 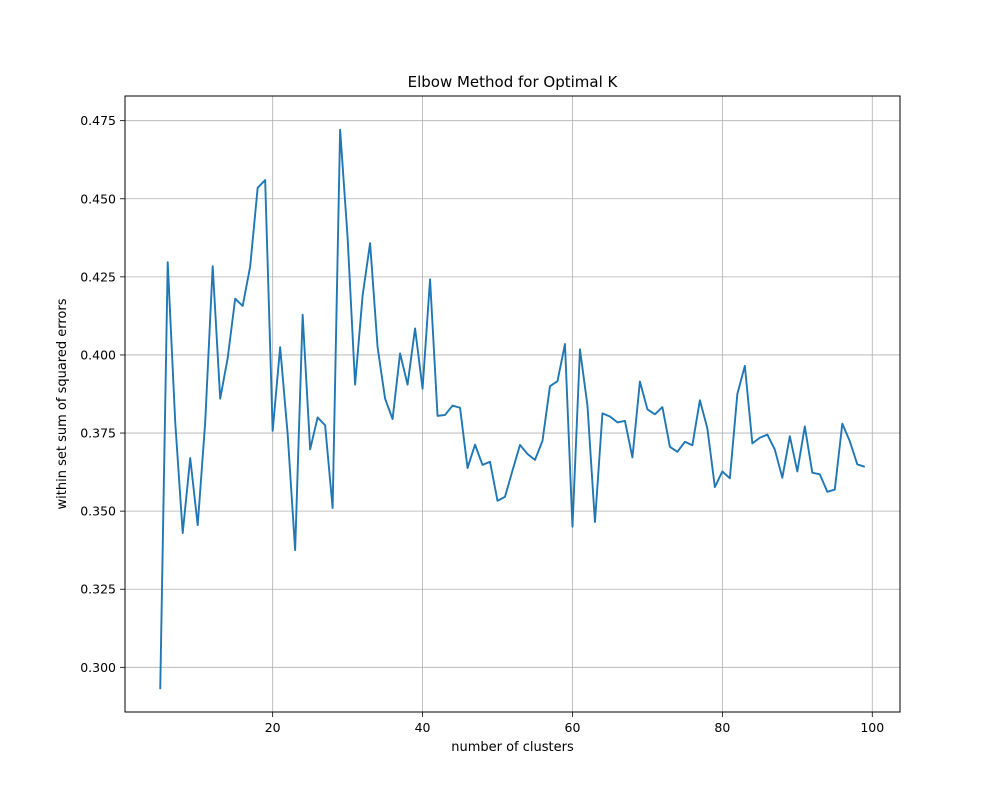 I want to click on y-tick-label: 0.400, so click(x=98, y=354).